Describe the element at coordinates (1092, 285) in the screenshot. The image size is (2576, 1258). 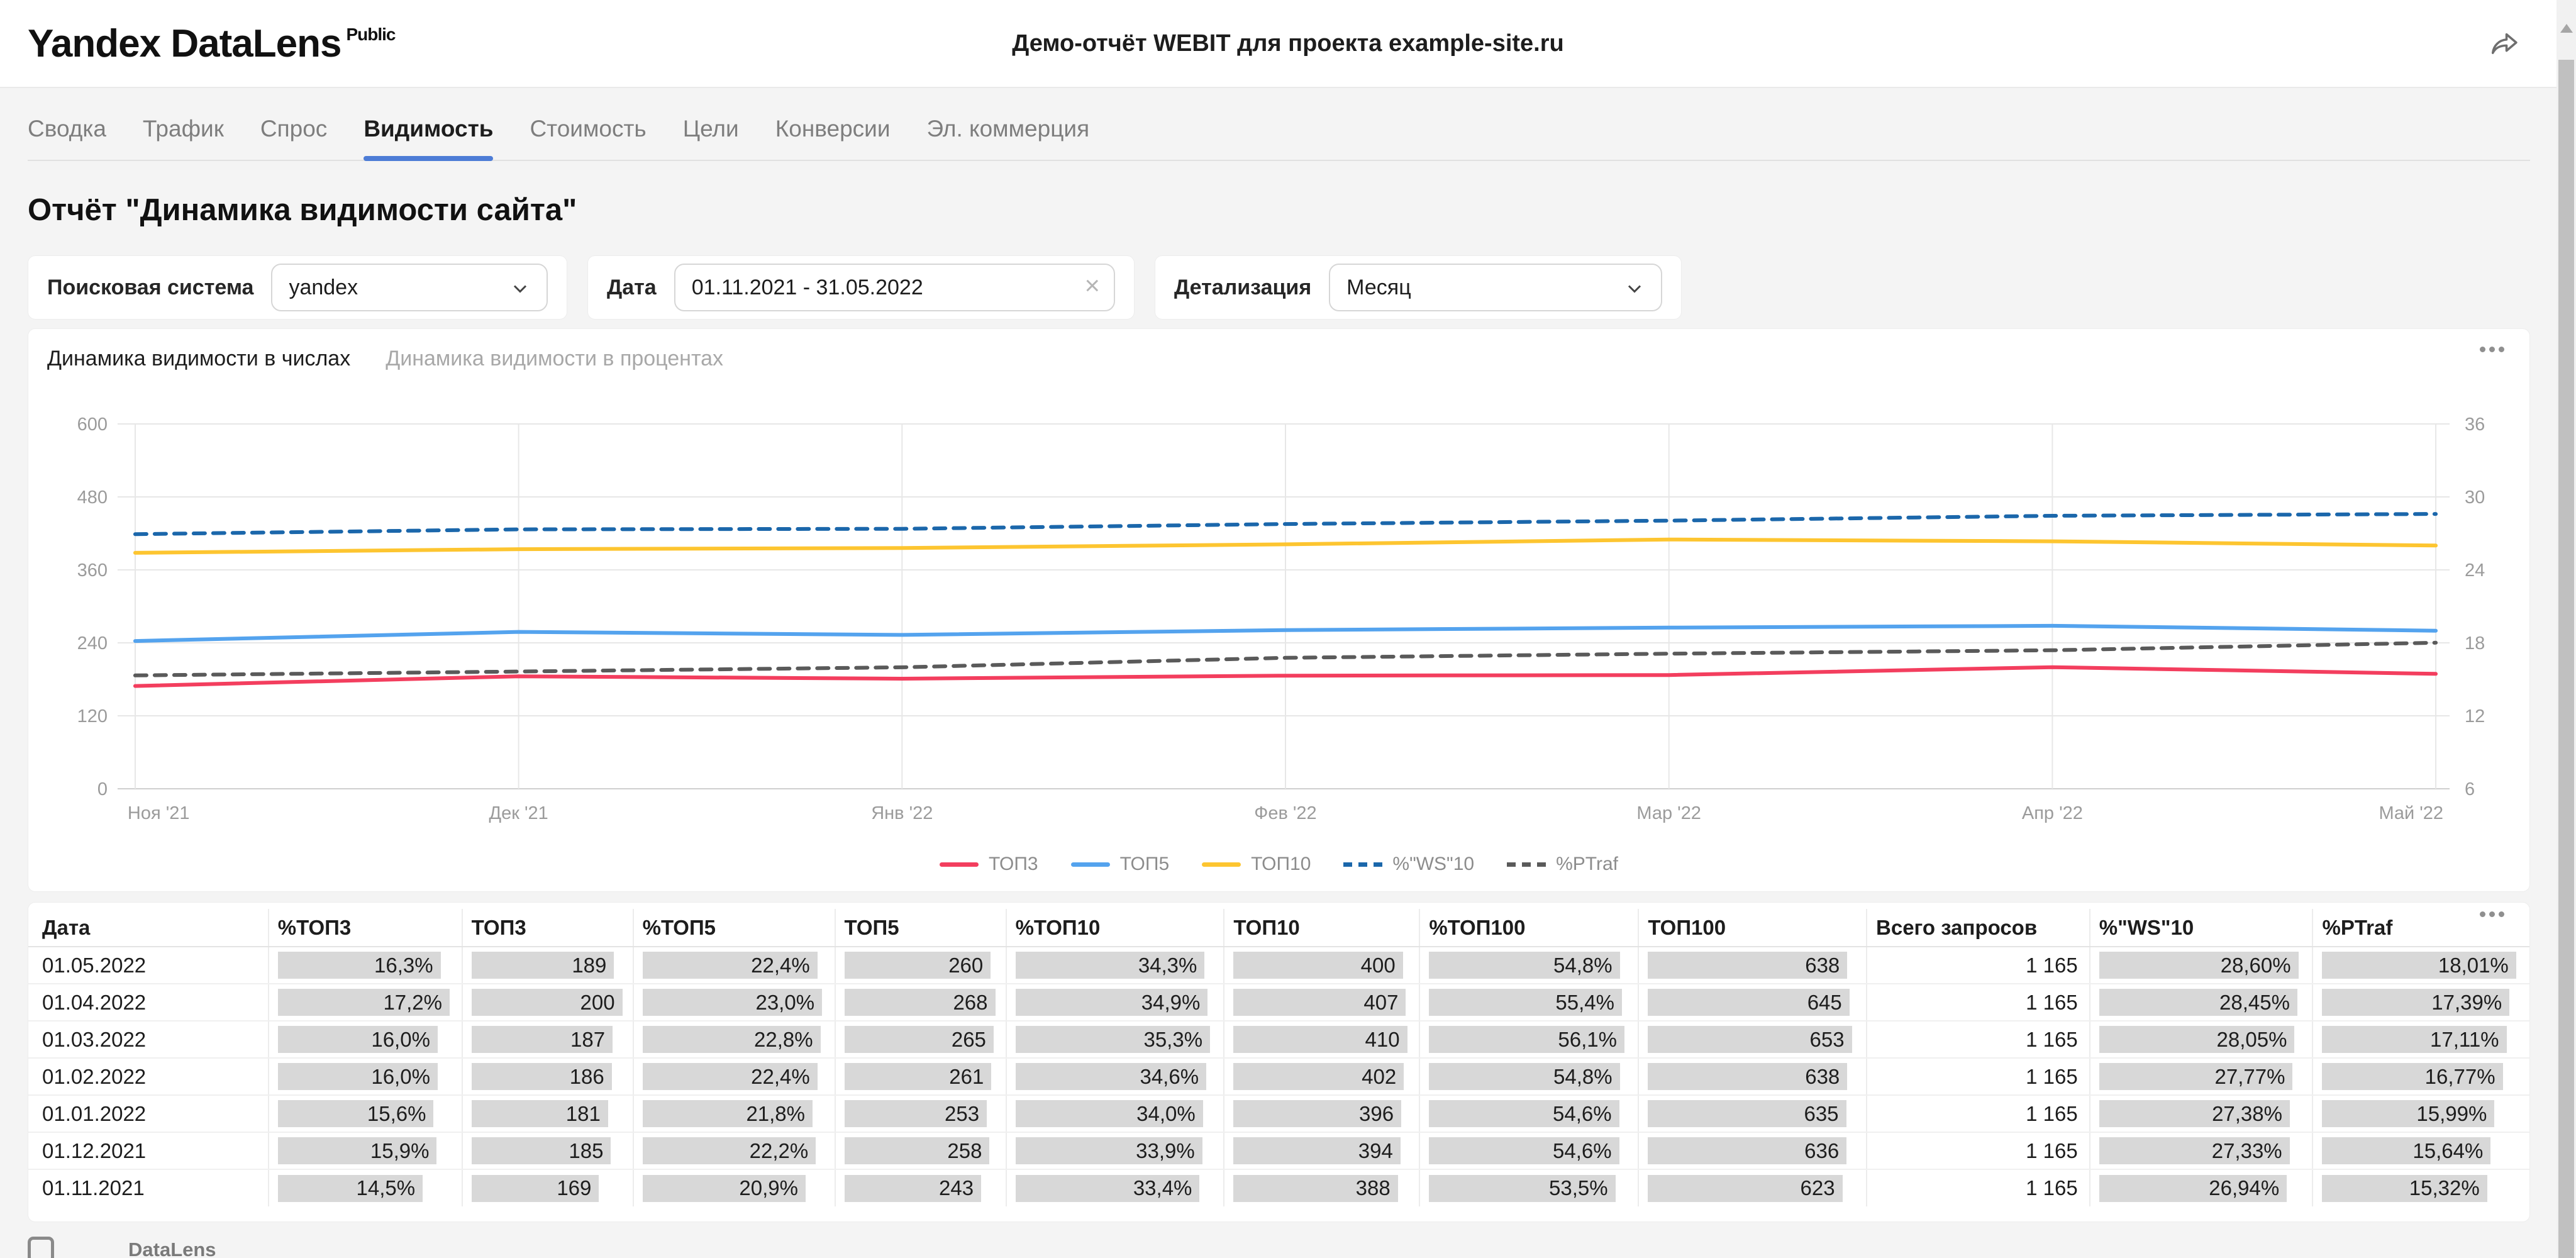
I see `clear-date-icon: ×` at that location.